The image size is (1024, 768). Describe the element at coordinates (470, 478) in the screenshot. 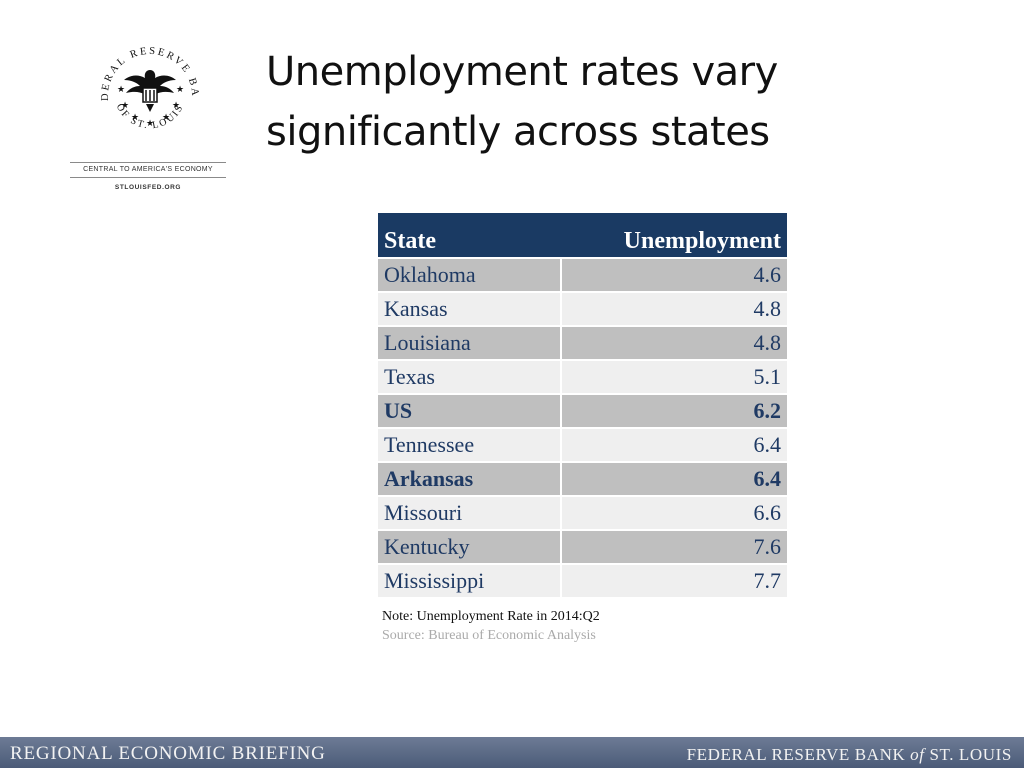

I see `state-cell: Arkansas` at that location.